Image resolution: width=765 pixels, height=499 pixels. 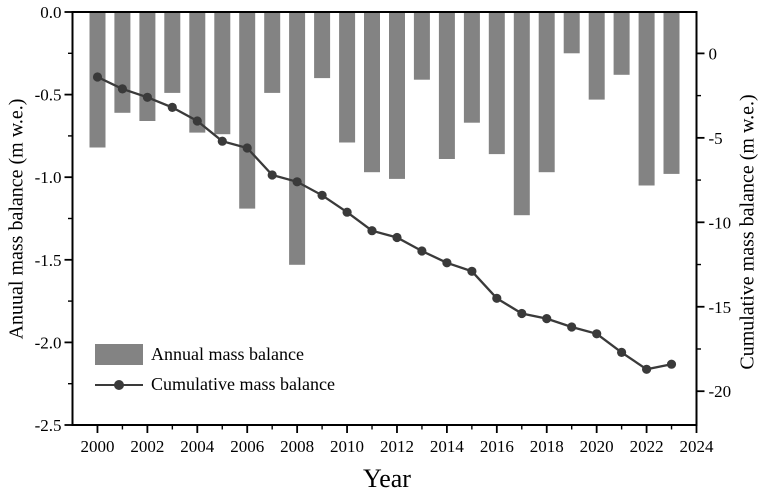 What do you see at coordinates (472, 271) in the screenshot?
I see `cumulative-point-2015` at bounding box center [472, 271].